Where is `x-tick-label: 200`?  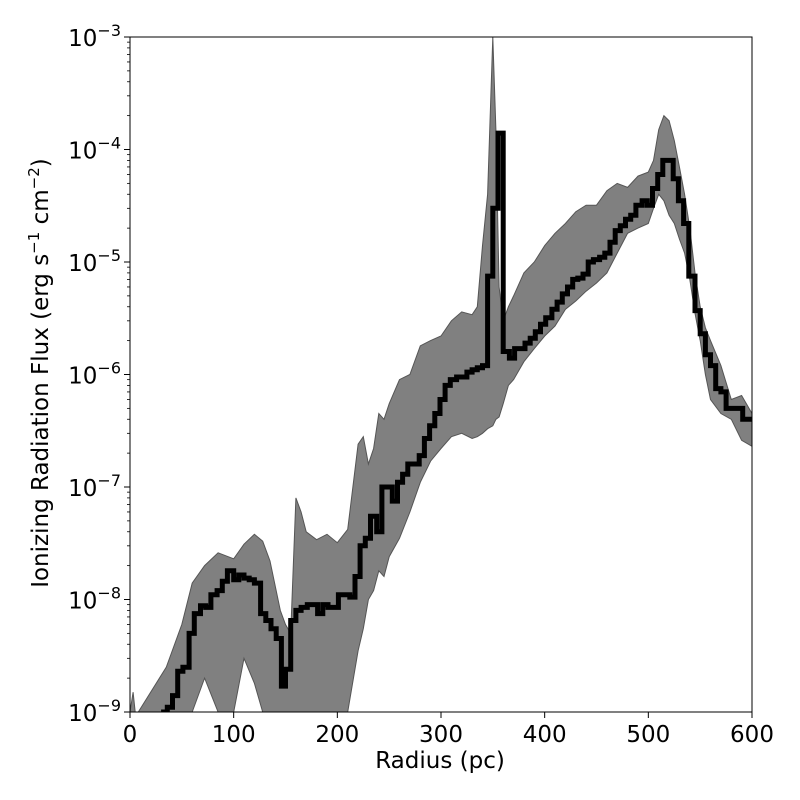
x-tick-label: 200 is located at coordinates (337, 735).